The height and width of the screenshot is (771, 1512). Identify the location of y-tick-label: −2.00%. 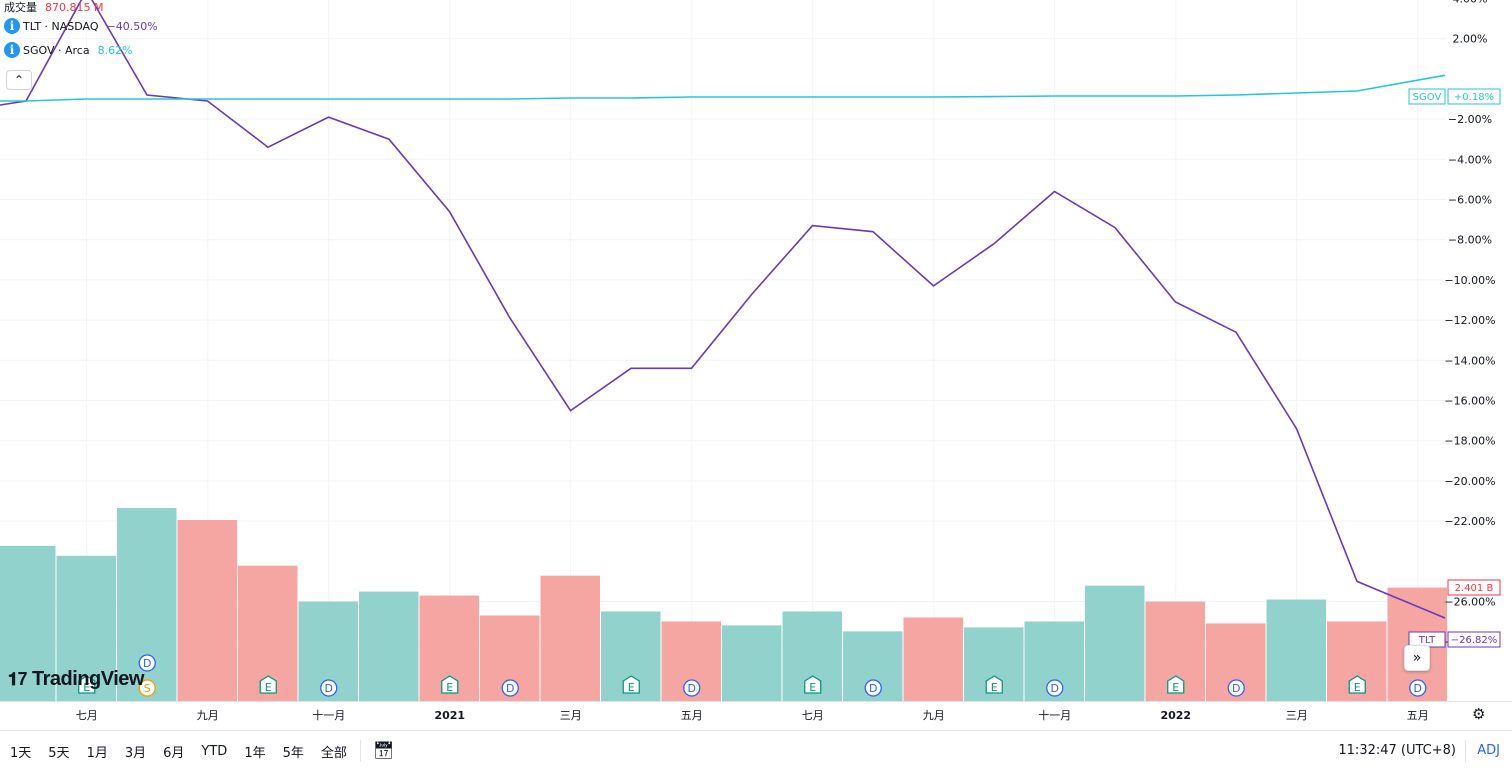
(1470, 119).